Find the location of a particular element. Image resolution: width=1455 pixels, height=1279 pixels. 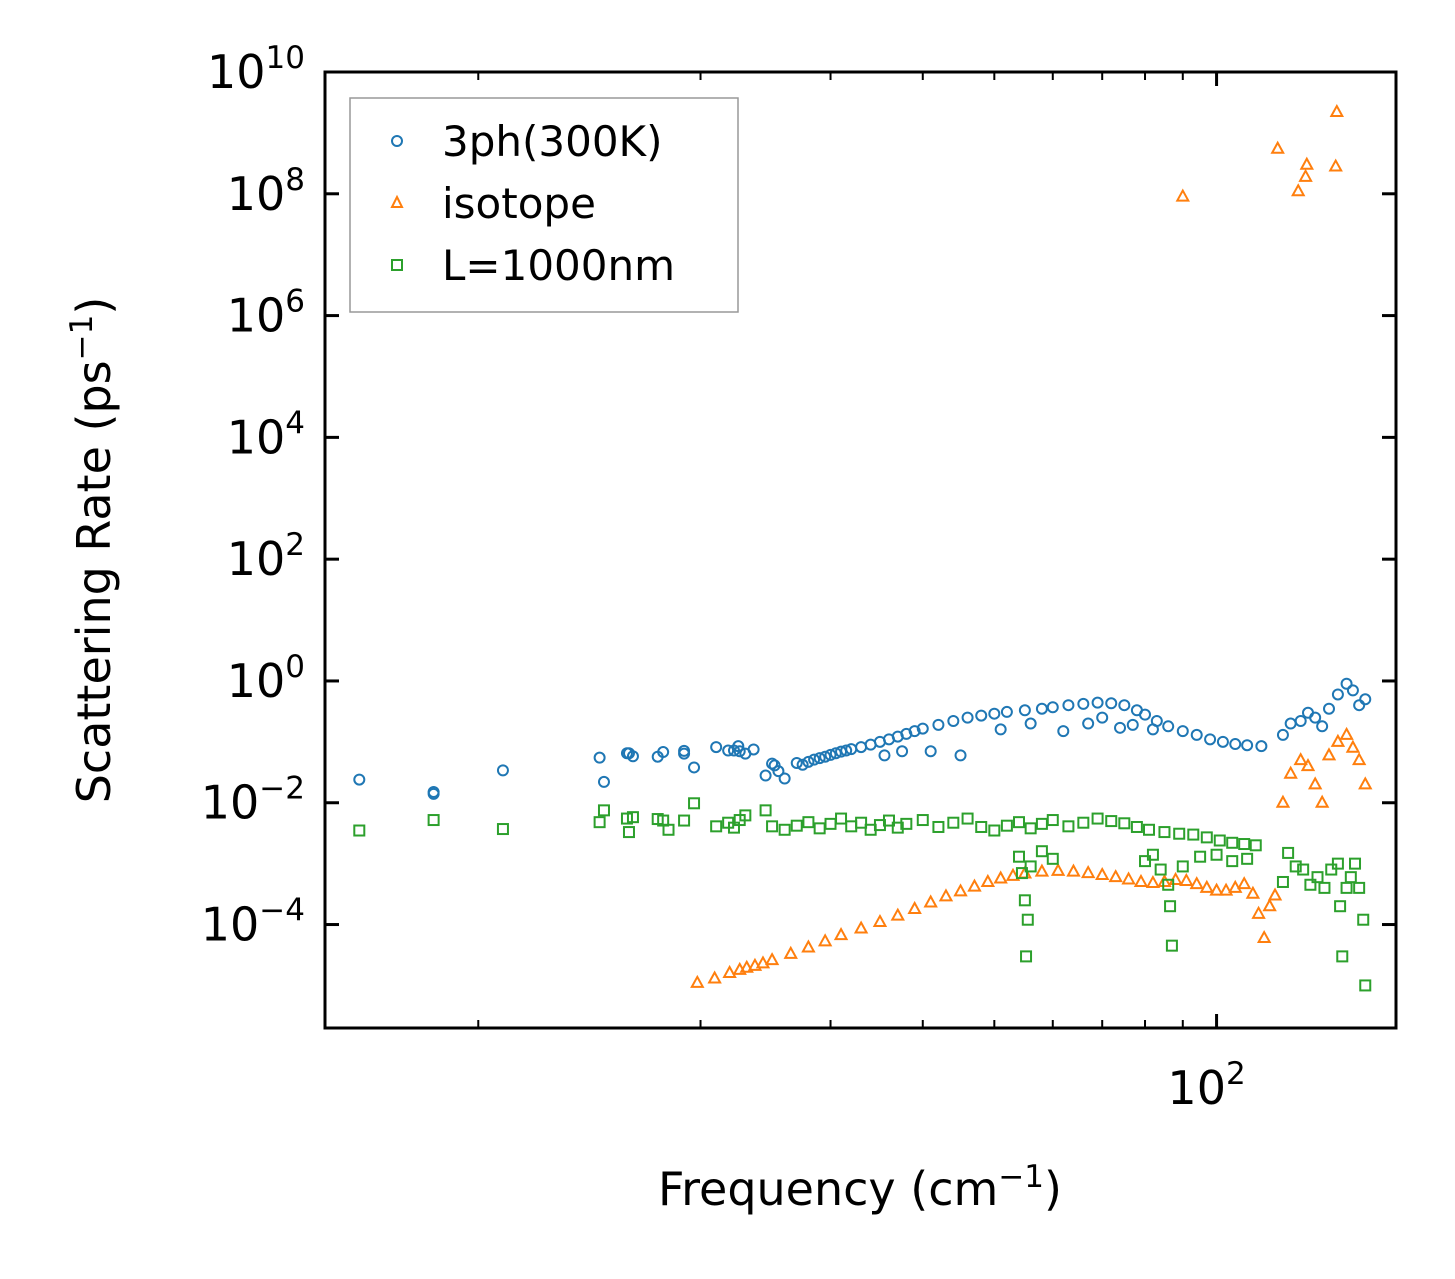

y-tick-label: 10¹⁰ is located at coordinates (256, 69).